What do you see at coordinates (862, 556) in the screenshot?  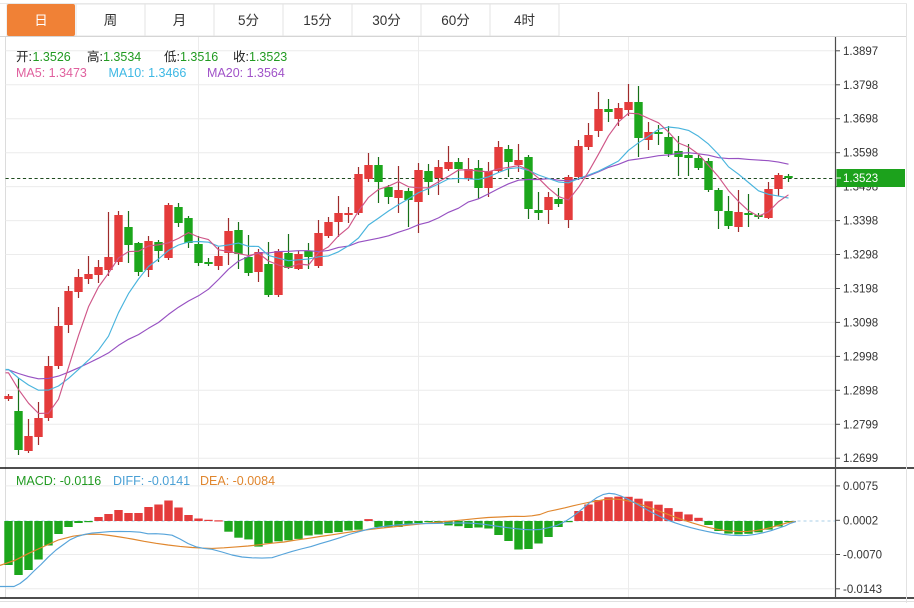 I see `svg-text: -0.0070` at bounding box center [862, 556].